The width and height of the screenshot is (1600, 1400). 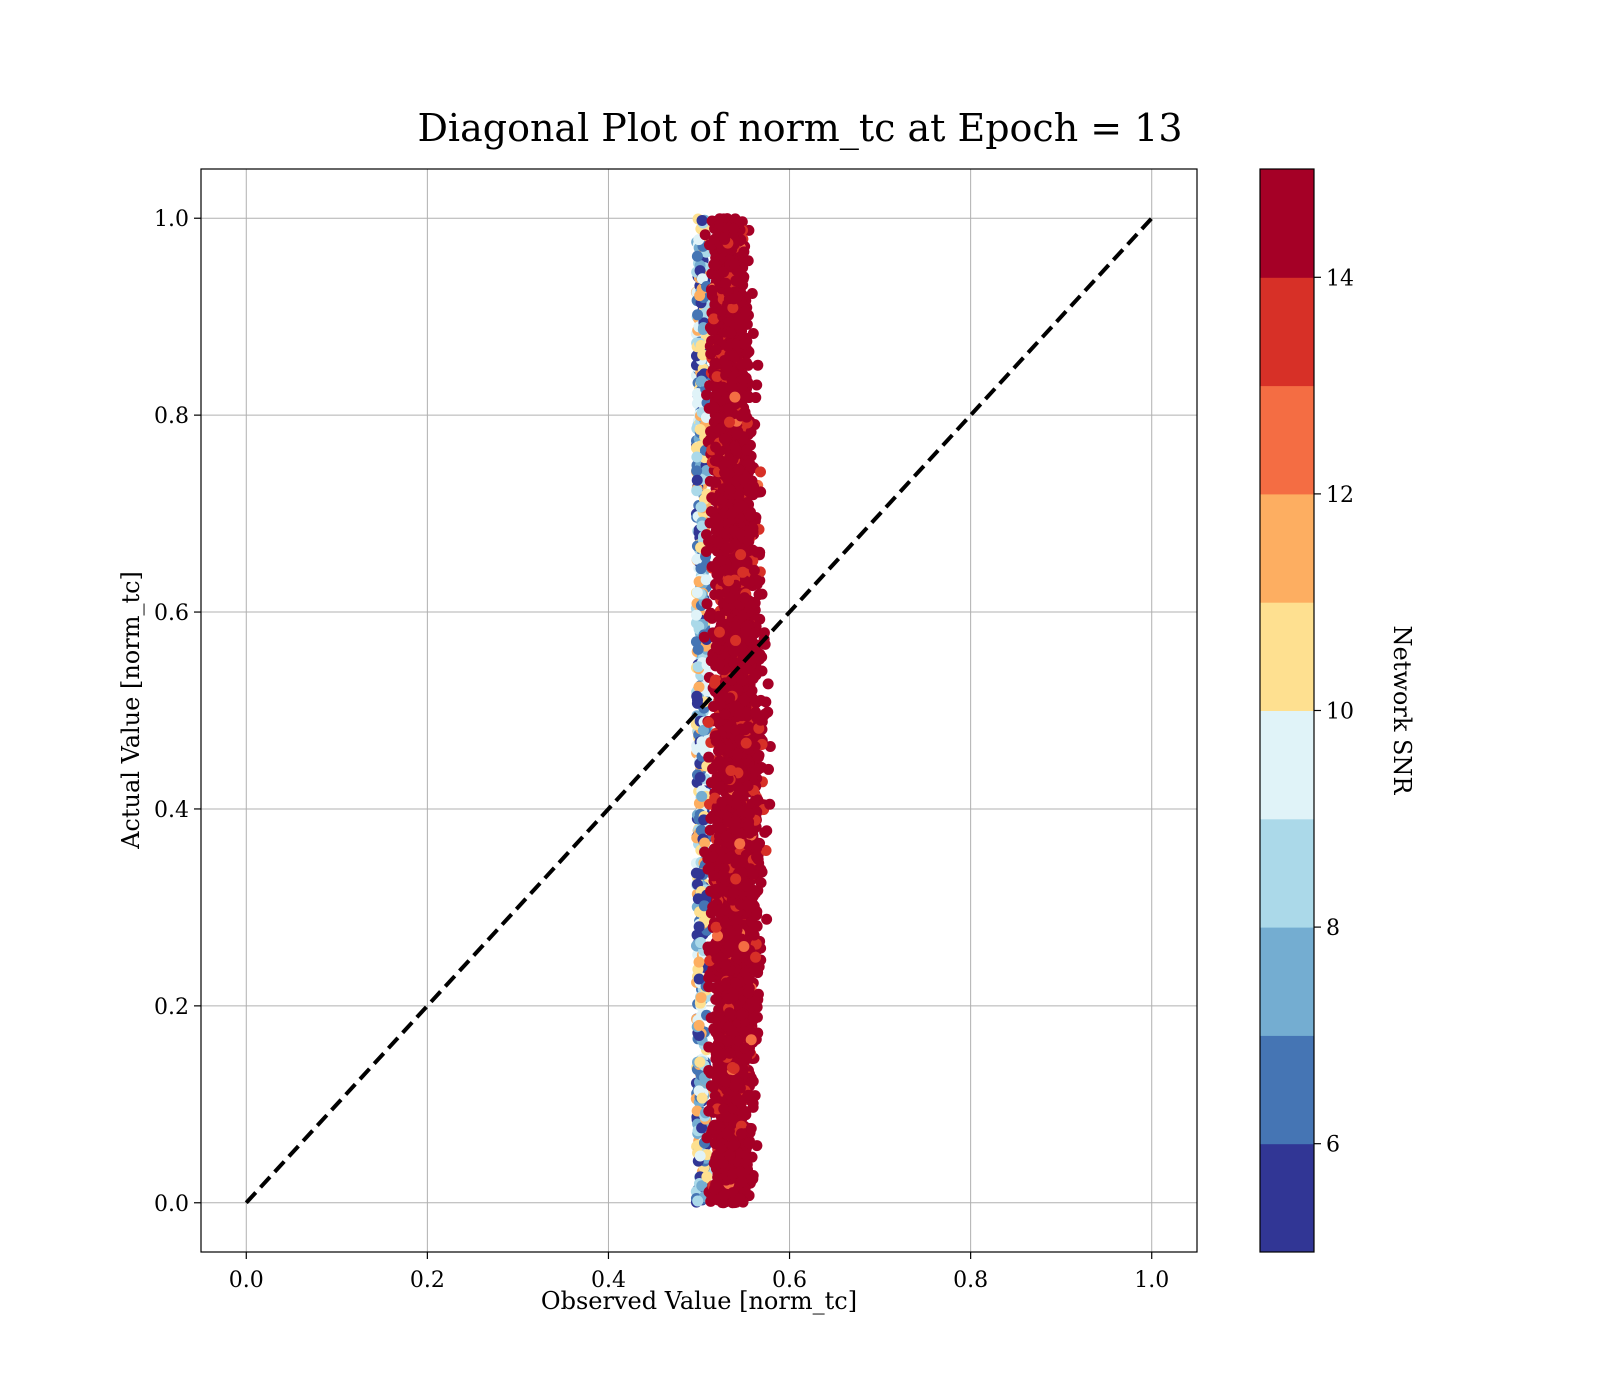 I want to click on colorbar-label: Network SNR, so click(x=1402, y=711).